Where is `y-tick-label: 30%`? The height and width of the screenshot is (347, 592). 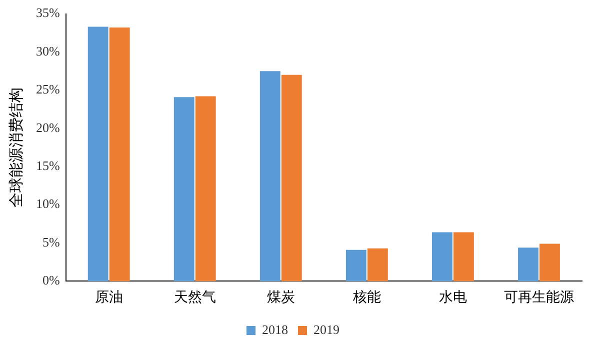 y-tick-label: 30% is located at coordinates (48, 50).